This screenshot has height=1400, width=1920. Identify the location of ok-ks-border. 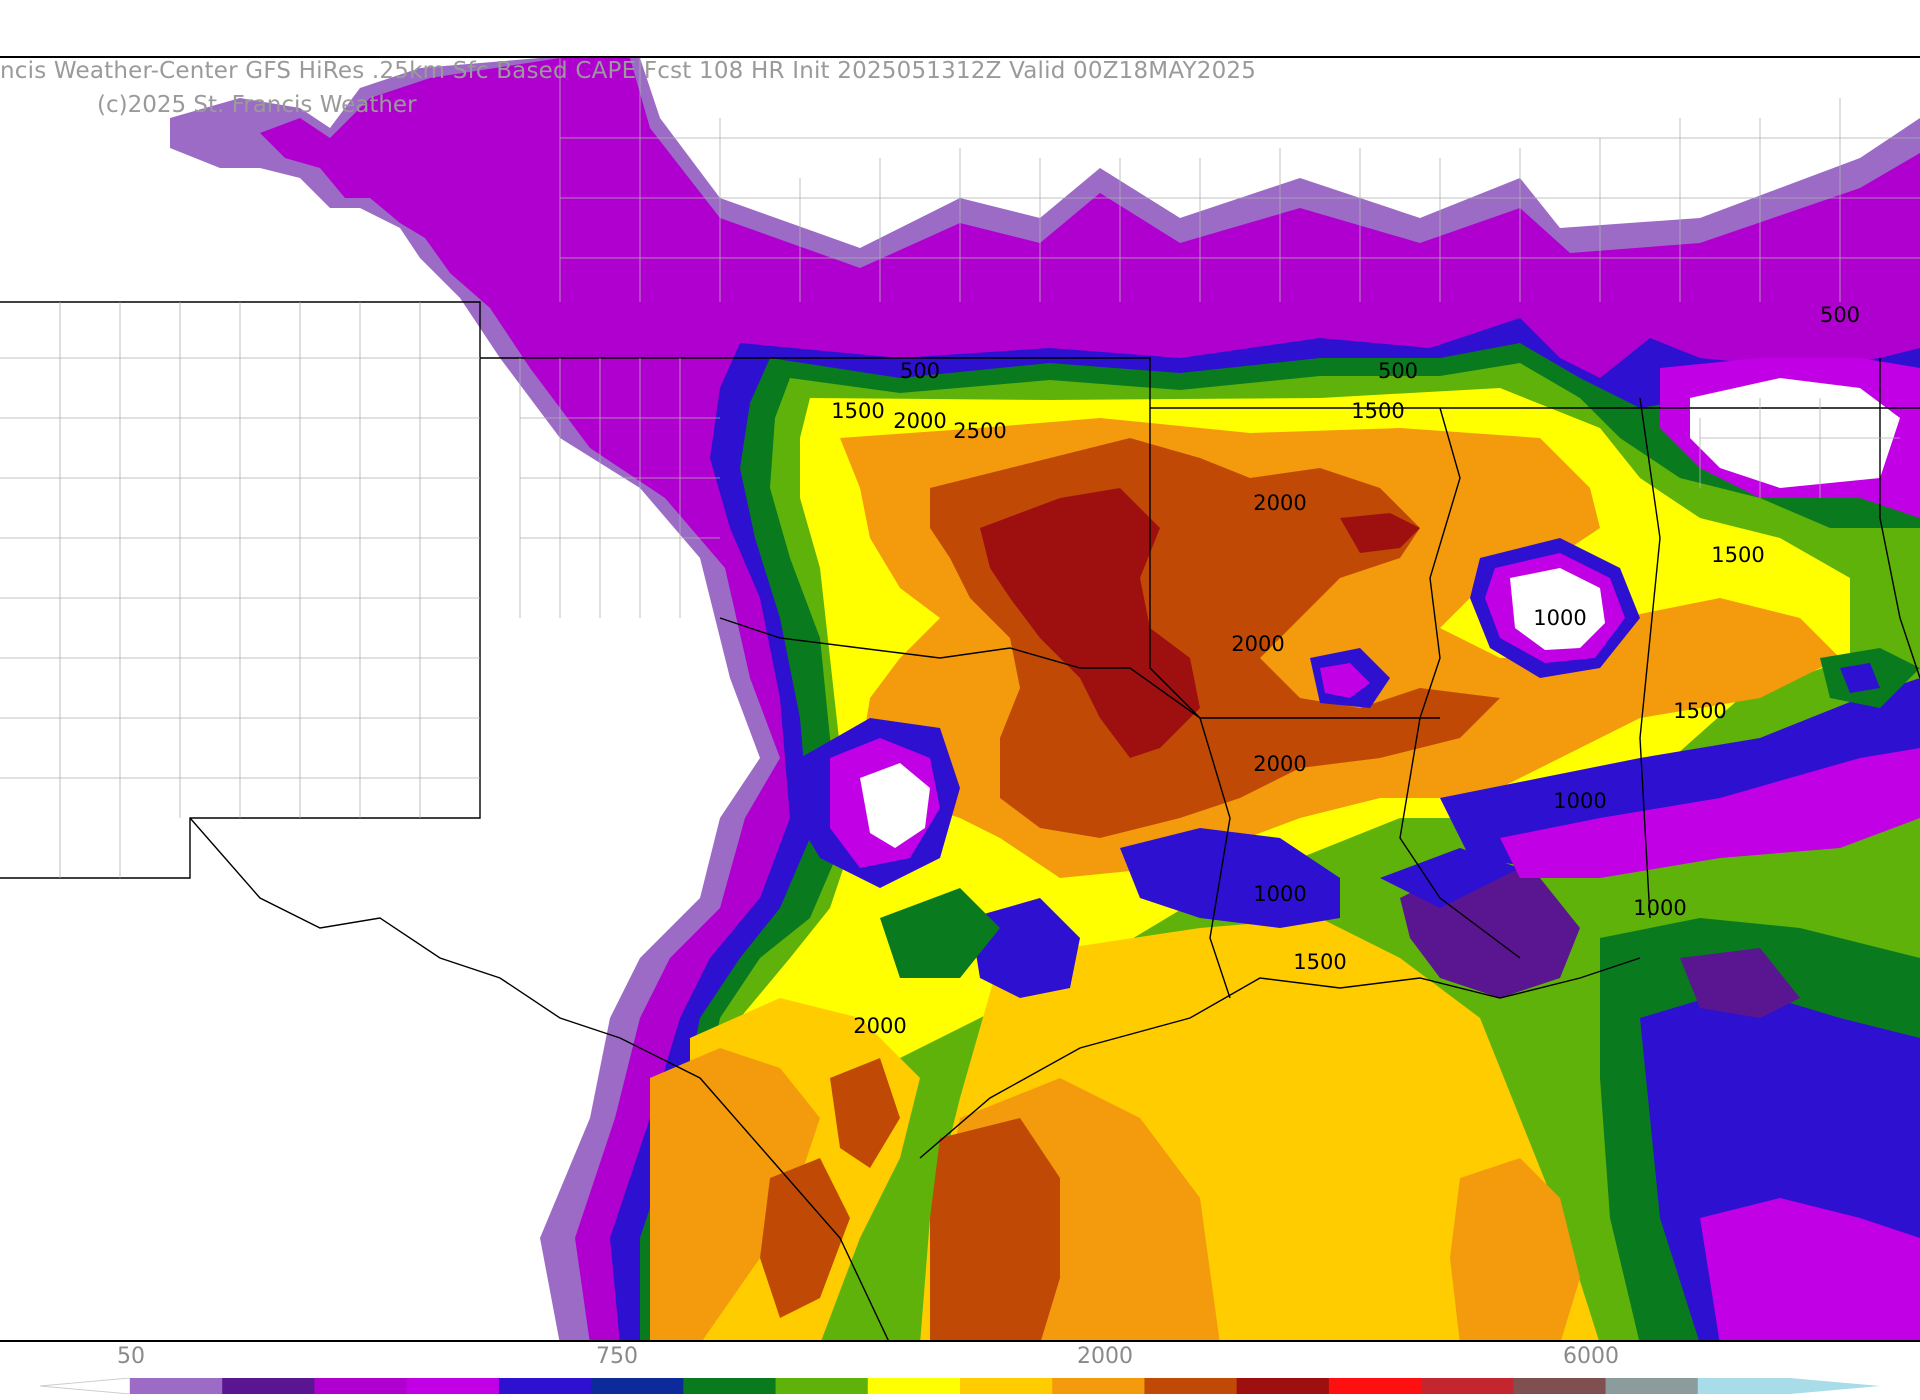
(960, 383).